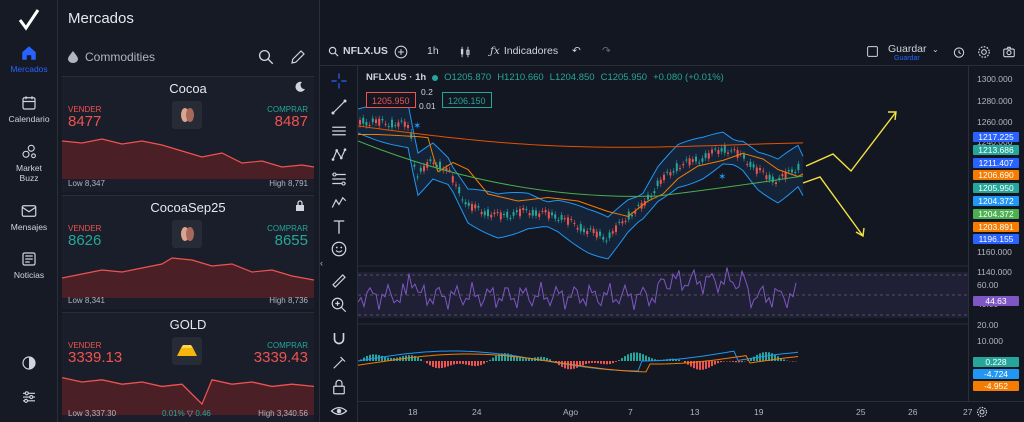 This screenshot has height=422, width=1024. Describe the element at coordinates (1009, 52) in the screenshot. I see `camera-icon` at that location.